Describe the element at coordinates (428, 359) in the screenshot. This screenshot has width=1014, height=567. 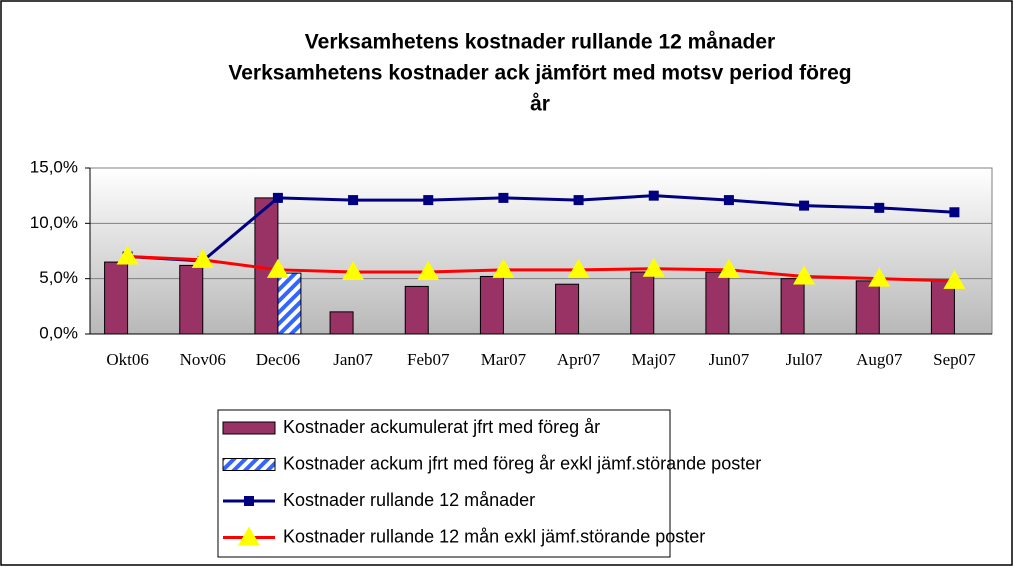
I see `x-tick-label: Feb07` at that location.